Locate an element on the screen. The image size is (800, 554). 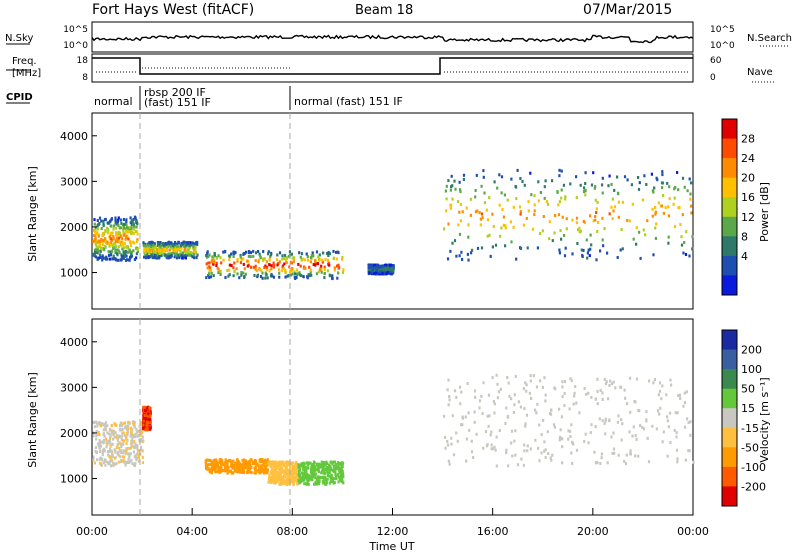
colorbar-tick-label: 200 is located at coordinates (751, 350).